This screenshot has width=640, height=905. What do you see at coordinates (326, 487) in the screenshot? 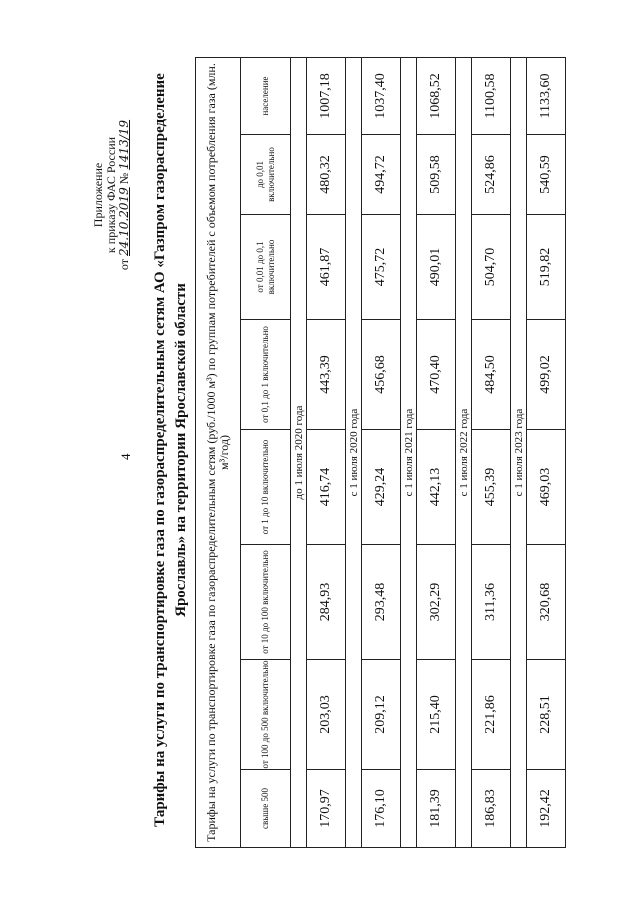
I see `tariff-cell: 416,74` at bounding box center [326, 487].